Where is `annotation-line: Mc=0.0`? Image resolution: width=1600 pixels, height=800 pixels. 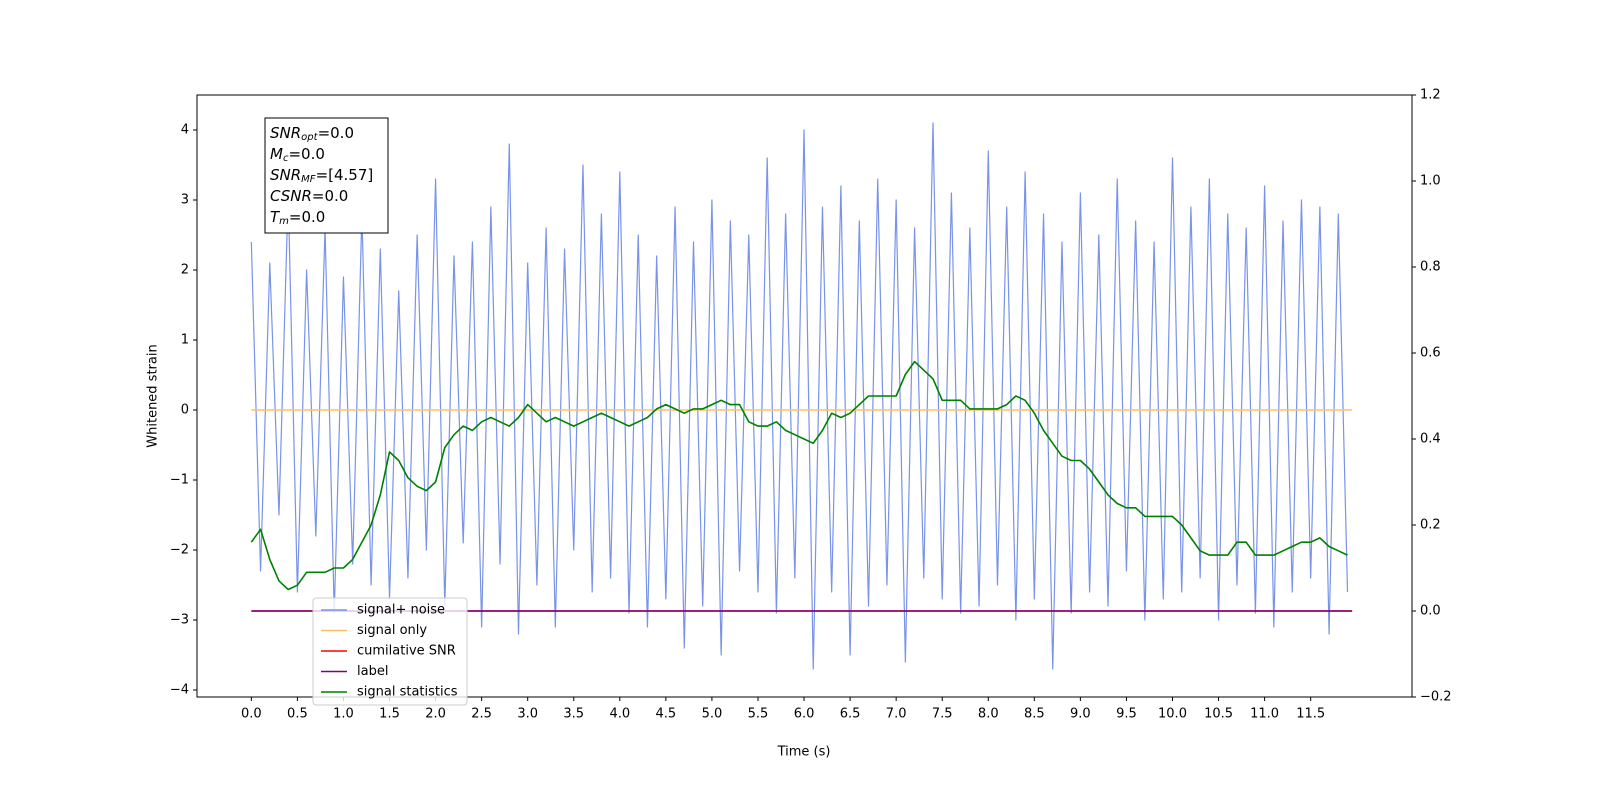 annotation-line: Mc=0.0 is located at coordinates (297, 155).